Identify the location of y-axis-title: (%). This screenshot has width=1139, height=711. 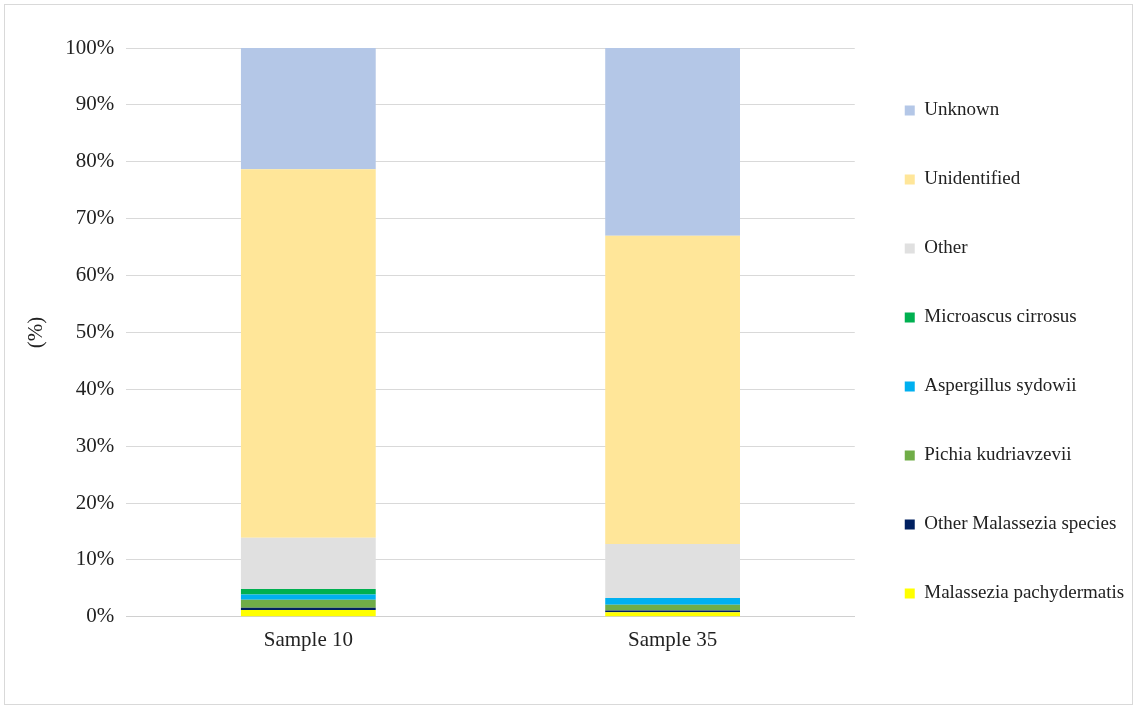
(35, 332).